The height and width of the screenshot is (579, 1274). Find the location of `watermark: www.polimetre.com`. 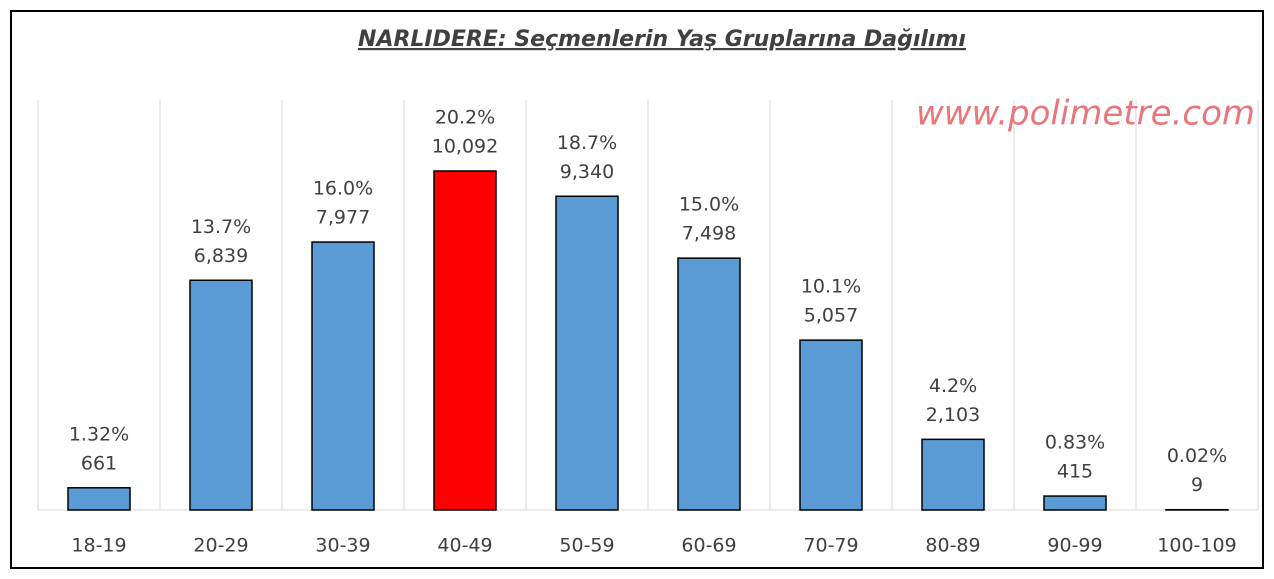

watermark: www.polimetre.com is located at coordinates (1085, 114).